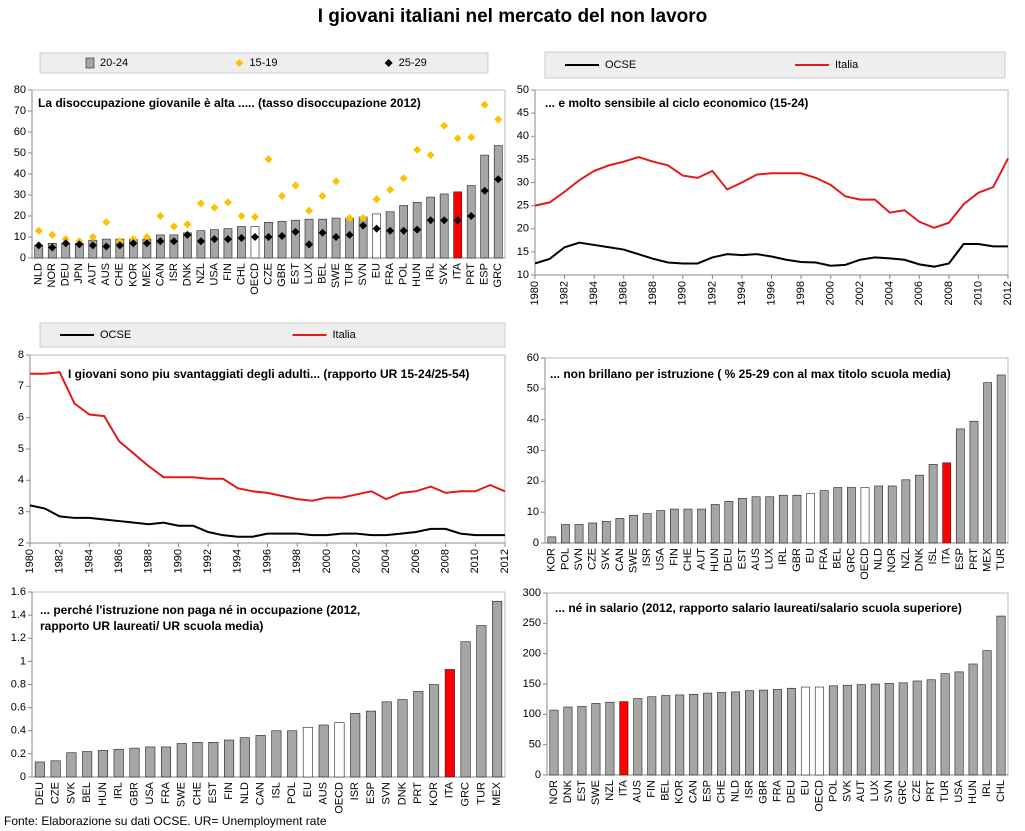 This screenshot has height=831, width=1025. What do you see at coordinates (532, 623) in the screenshot?
I see `y-tick-label: 250` at bounding box center [532, 623].